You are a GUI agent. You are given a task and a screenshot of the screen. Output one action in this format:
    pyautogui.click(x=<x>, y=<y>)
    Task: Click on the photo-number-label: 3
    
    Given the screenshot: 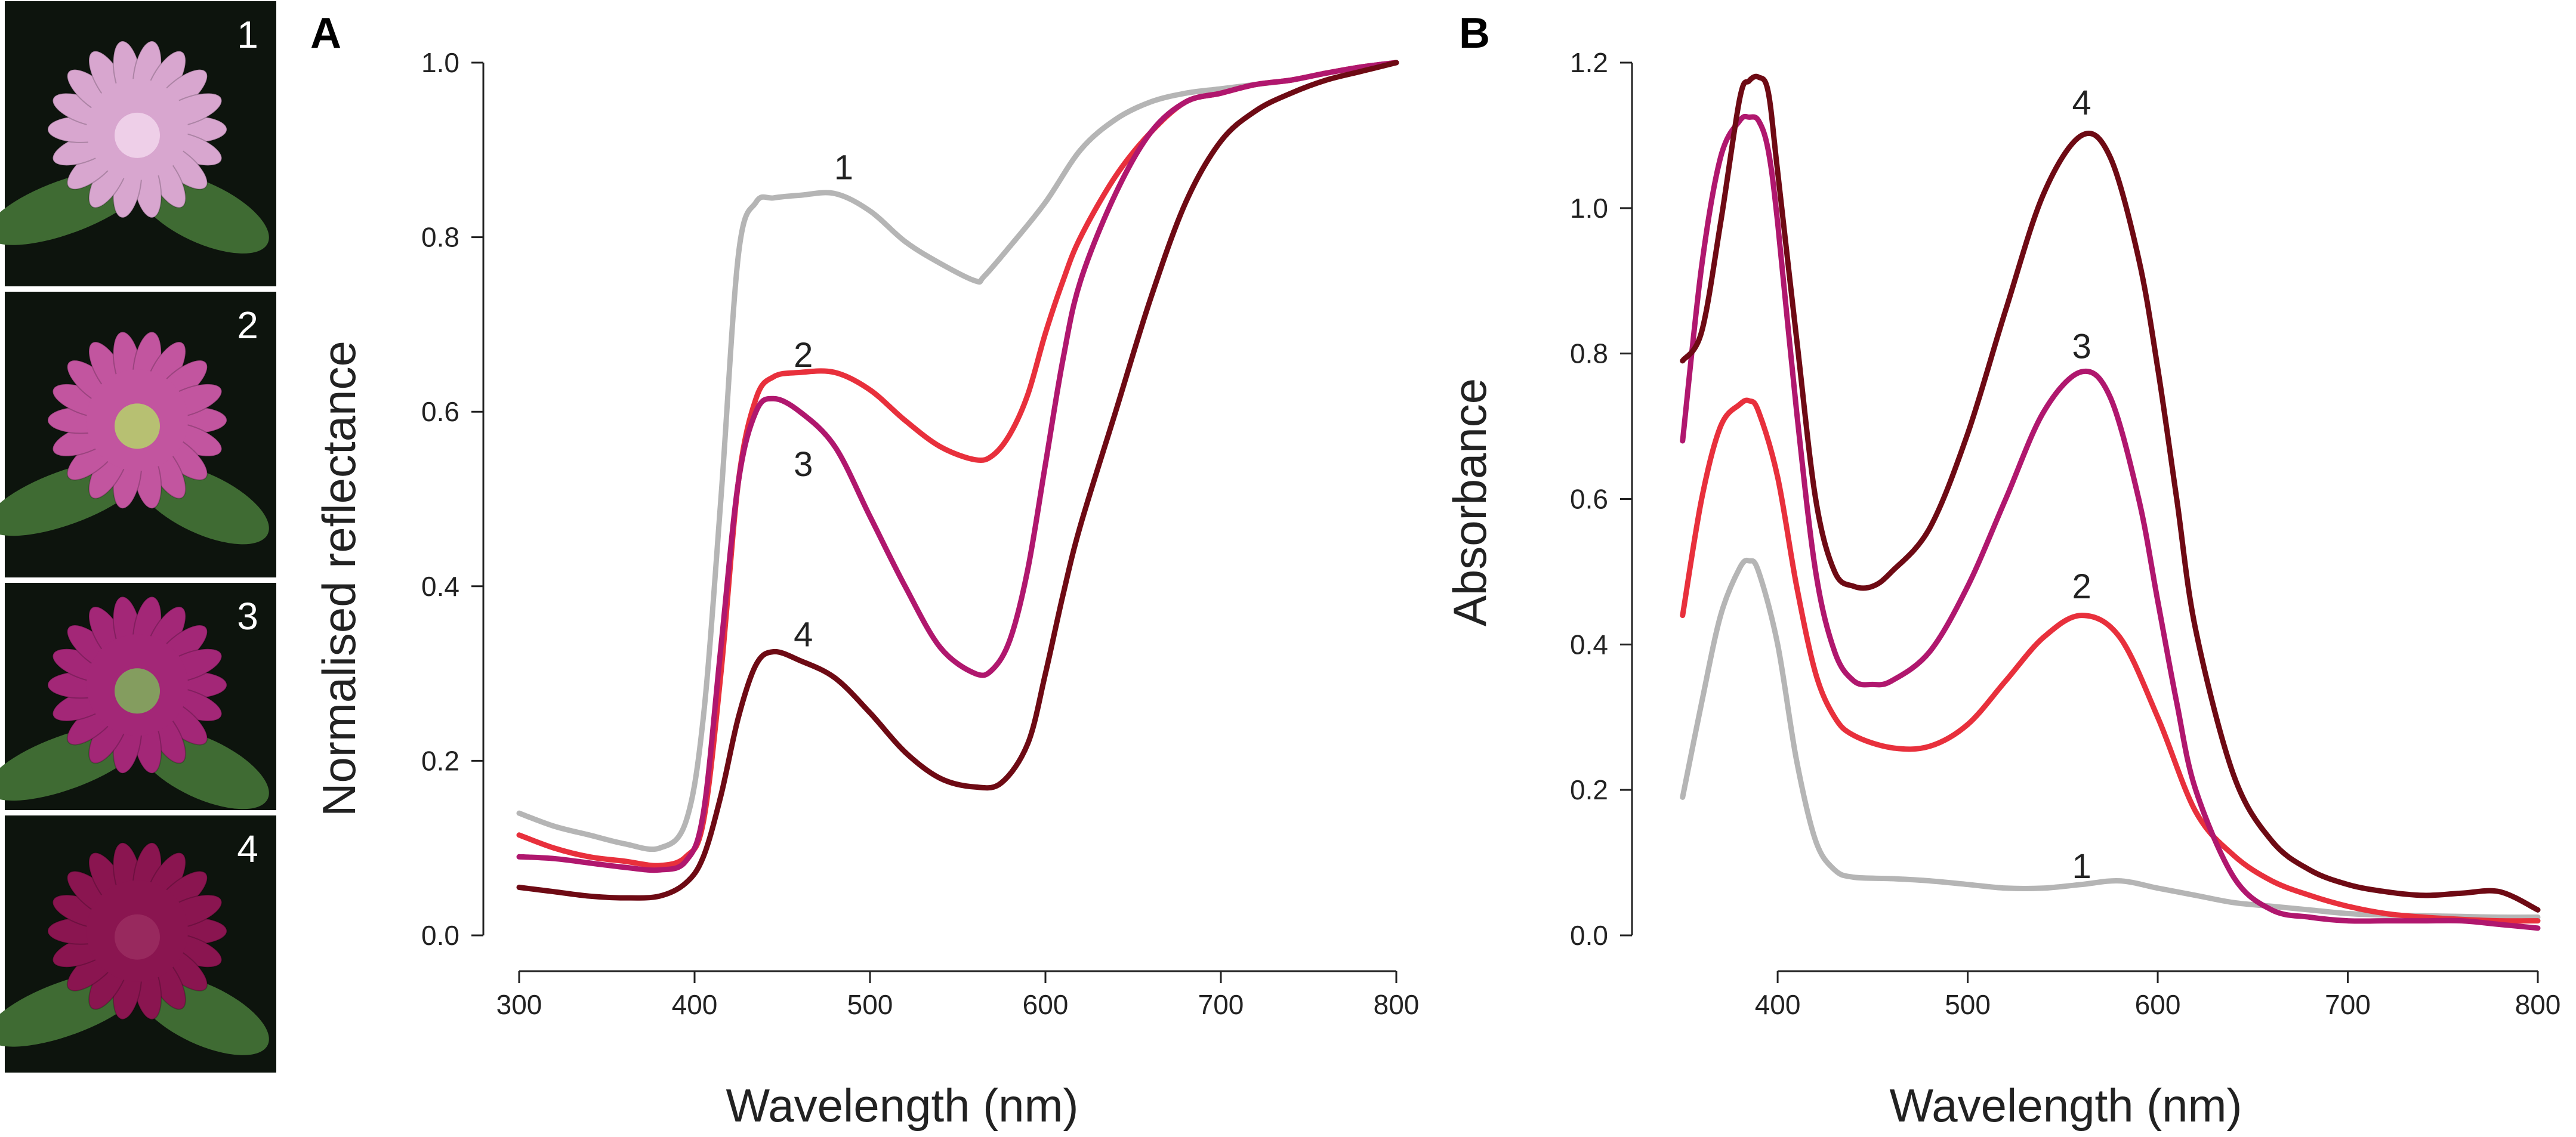 What is the action you would take?
    pyautogui.click(x=248, y=617)
    